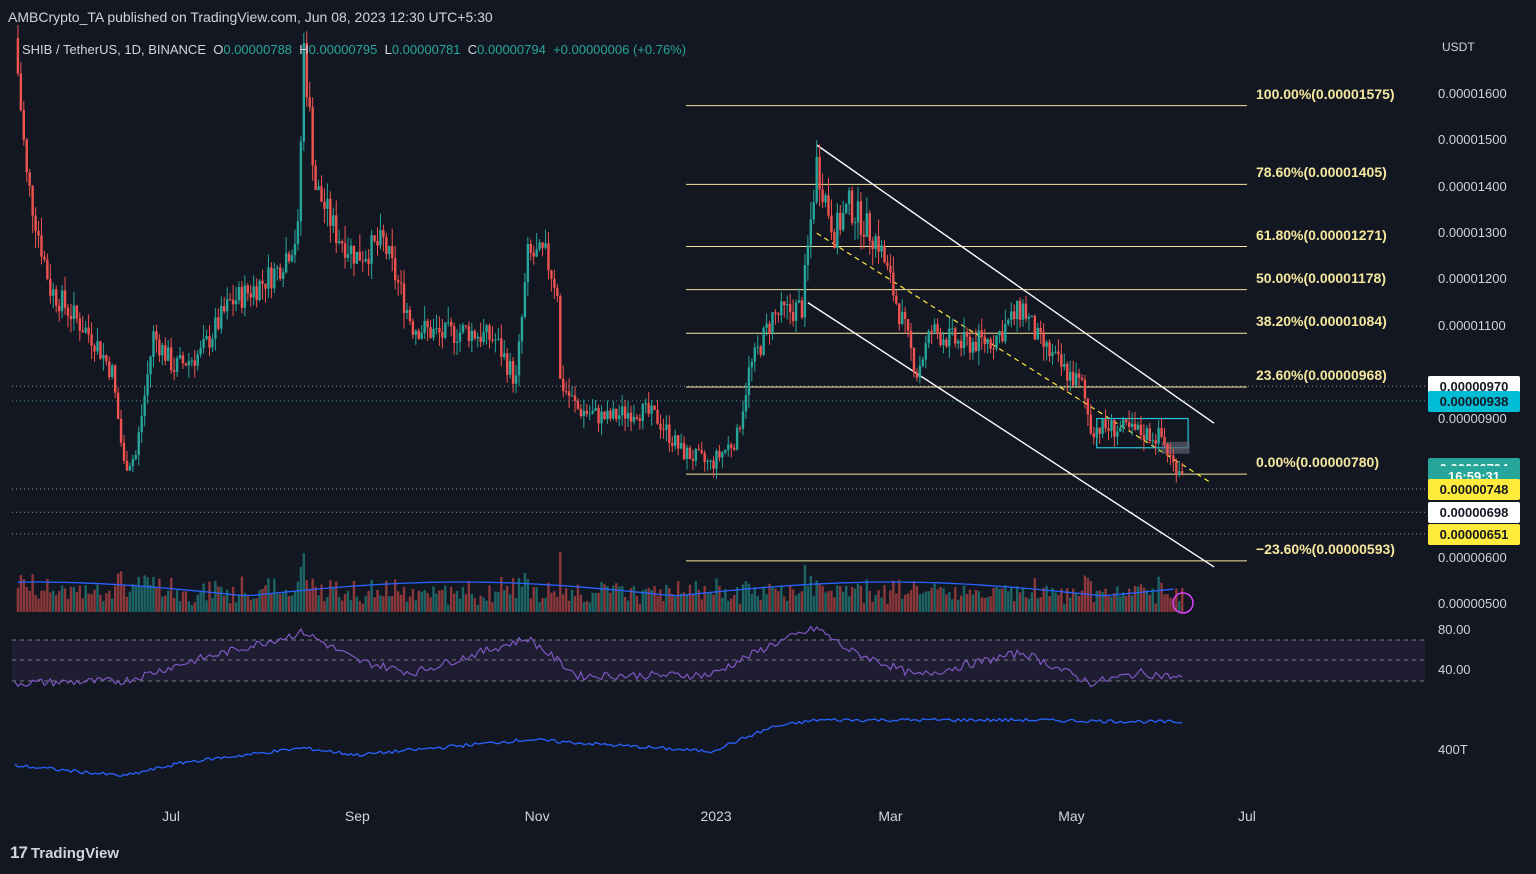 The width and height of the screenshot is (1536, 874). I want to click on y-axis-tick: 0.00001400, so click(1472, 186).